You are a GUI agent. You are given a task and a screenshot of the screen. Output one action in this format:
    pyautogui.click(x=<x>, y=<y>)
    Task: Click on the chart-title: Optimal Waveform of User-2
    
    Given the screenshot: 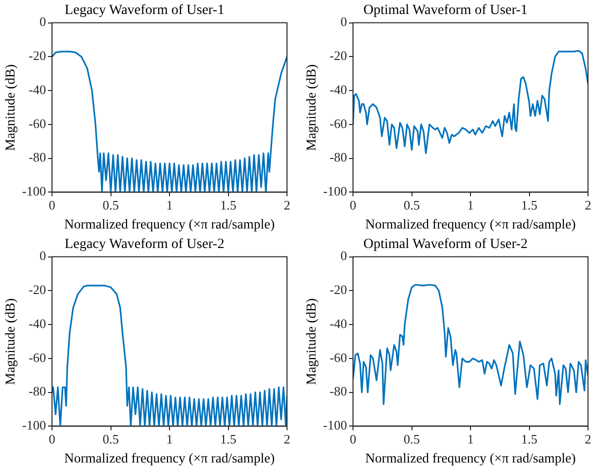 What is the action you would take?
    pyautogui.click(x=445, y=244)
    